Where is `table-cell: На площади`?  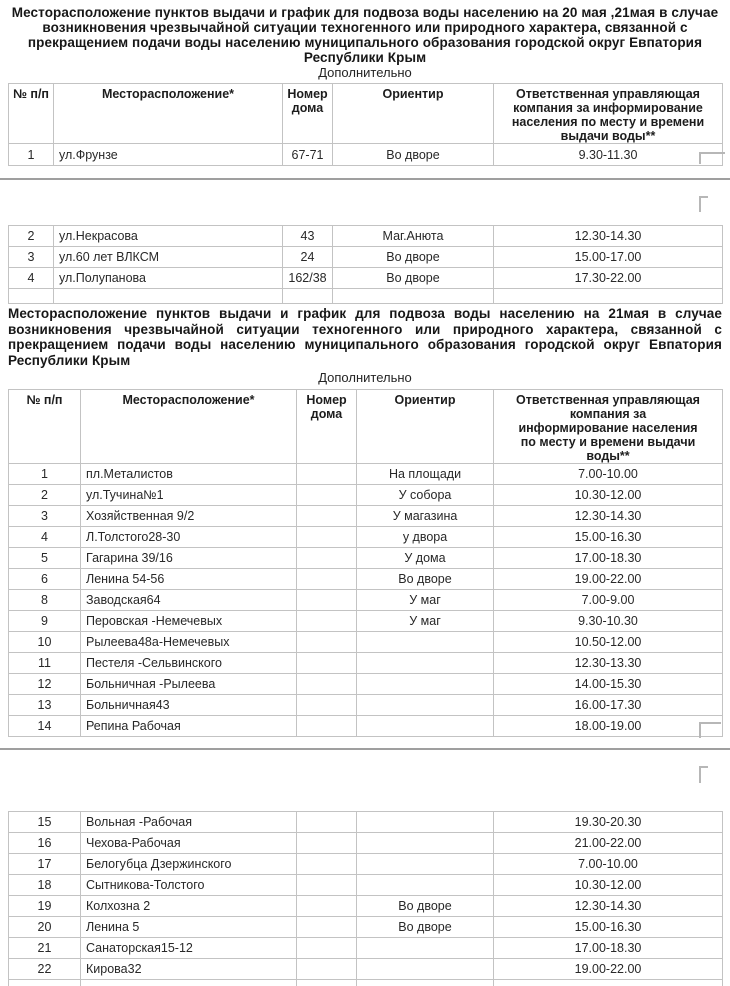
table-cell: На площади is located at coordinates (425, 474).